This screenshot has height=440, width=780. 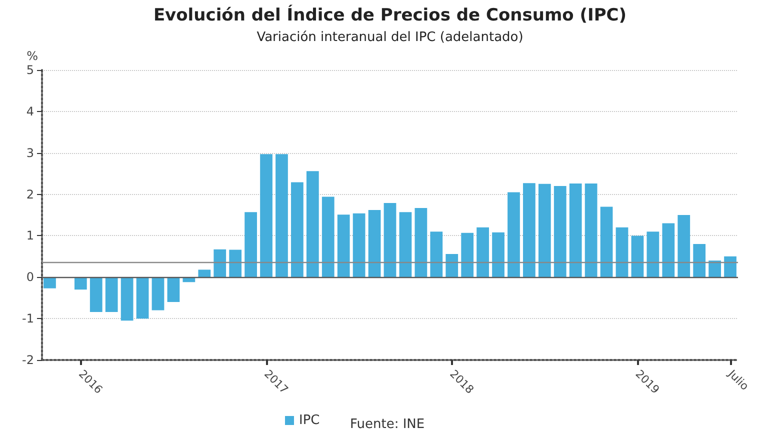 What do you see at coordinates (30, 70) in the screenshot?
I see `y-tick-label: 5` at bounding box center [30, 70].